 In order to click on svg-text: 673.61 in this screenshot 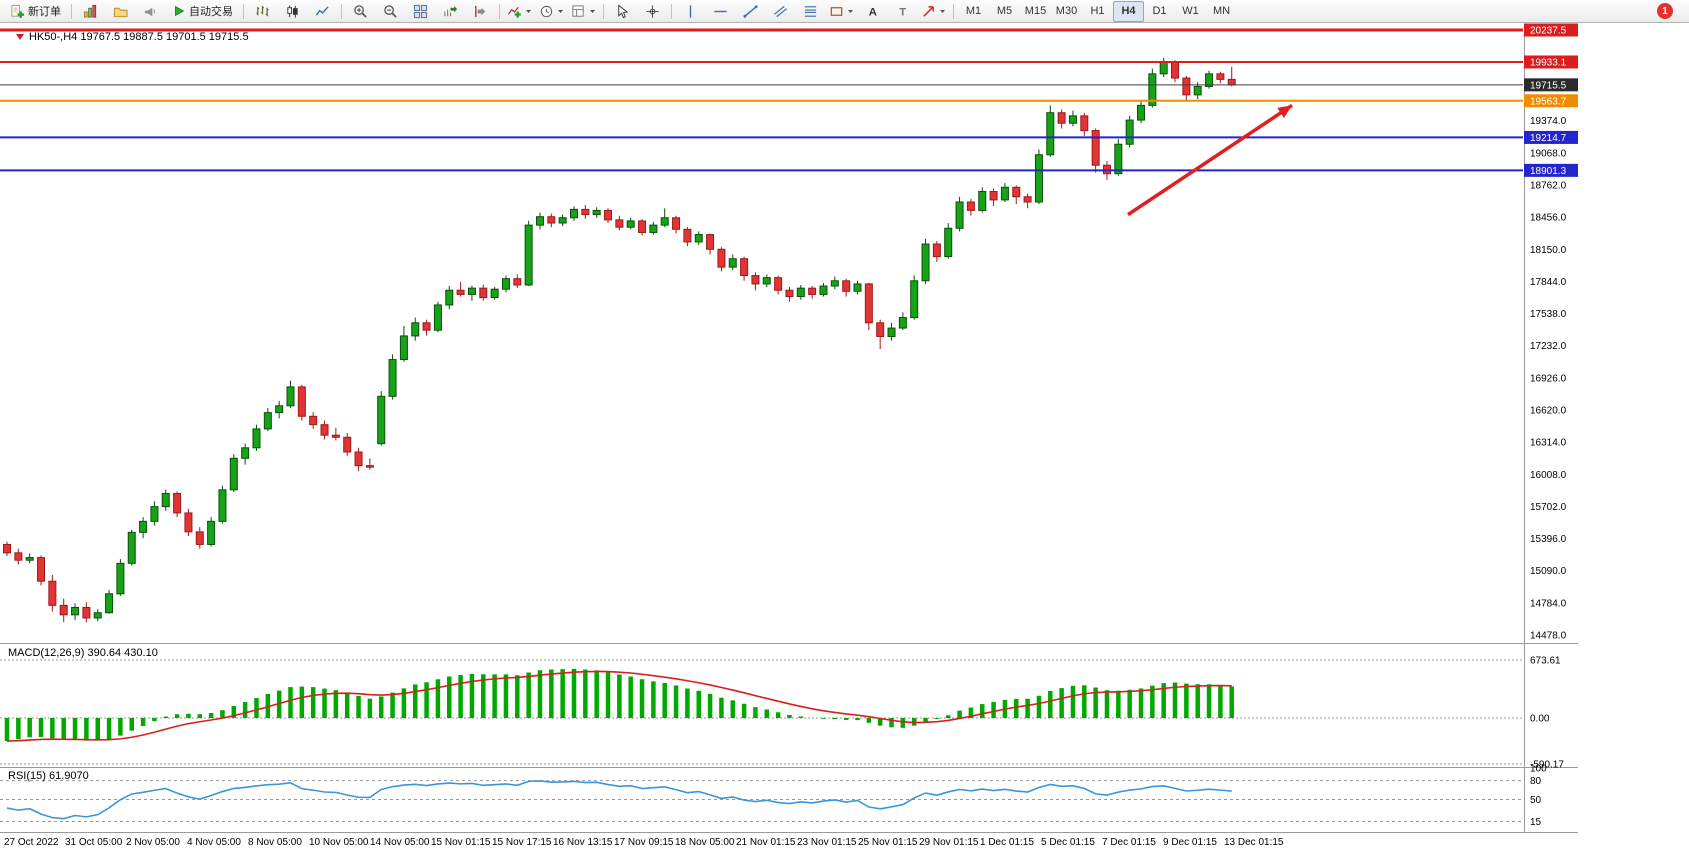, I will do `click(1545, 661)`.